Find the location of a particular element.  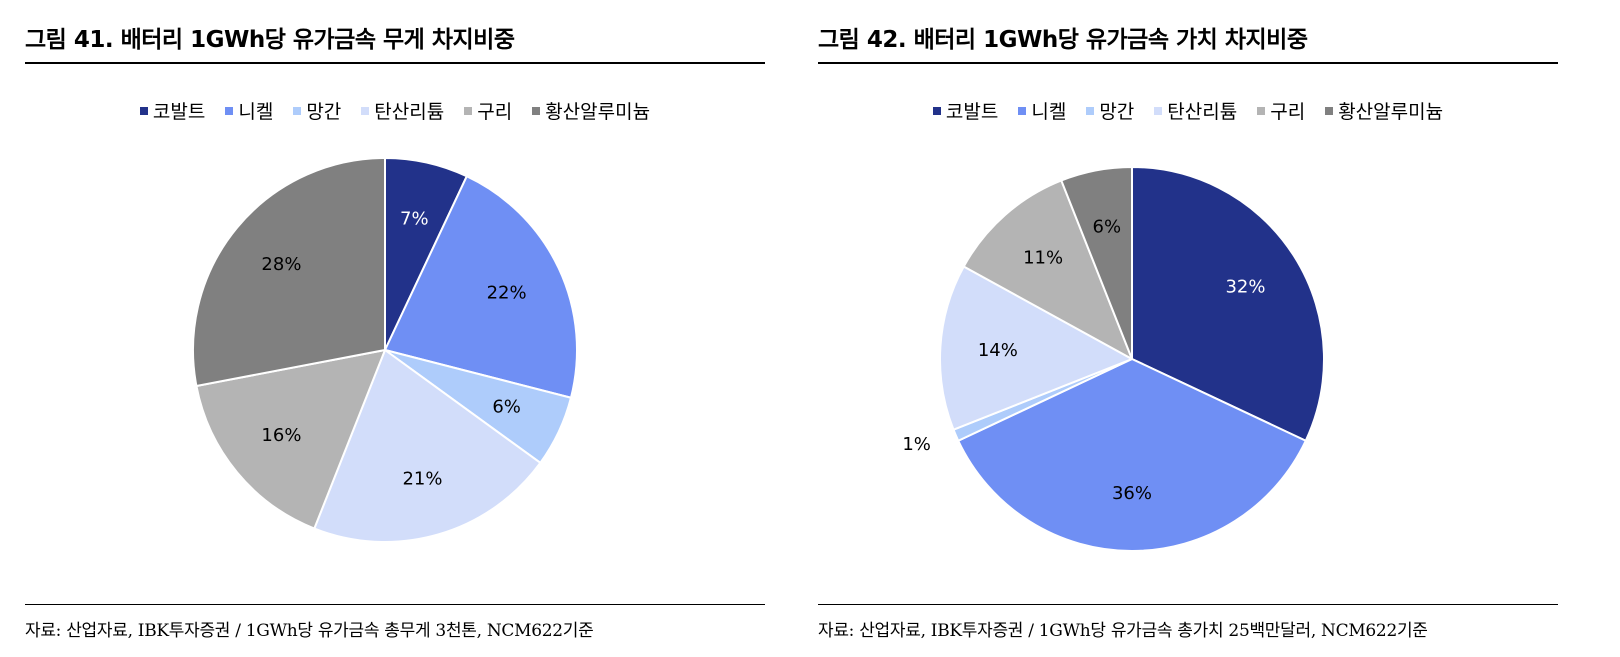

slice-label: 22% is located at coordinates (507, 292).